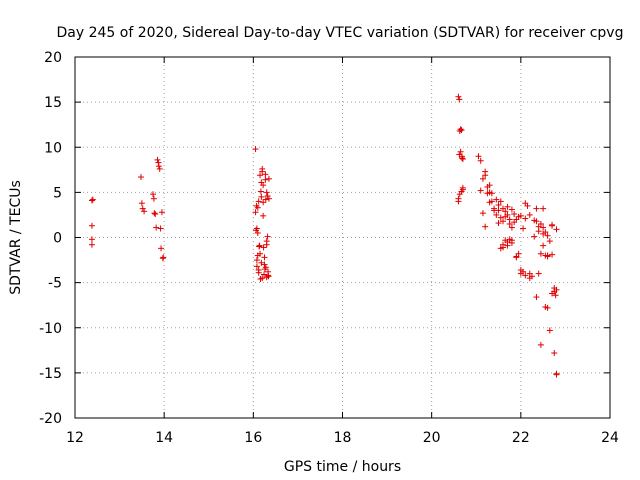  Describe the element at coordinates (55, 284) in the screenshot. I see `y-tick-label: -5` at that location.